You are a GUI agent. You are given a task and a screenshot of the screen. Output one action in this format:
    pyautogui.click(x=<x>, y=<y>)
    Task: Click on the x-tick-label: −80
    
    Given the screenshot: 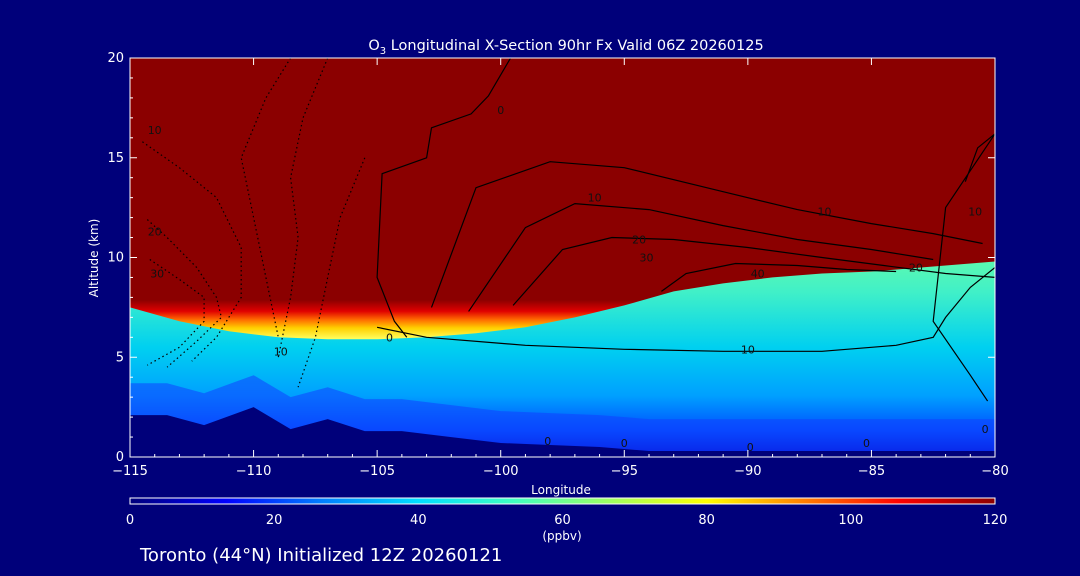 What is the action you would take?
    pyautogui.click(x=994, y=471)
    